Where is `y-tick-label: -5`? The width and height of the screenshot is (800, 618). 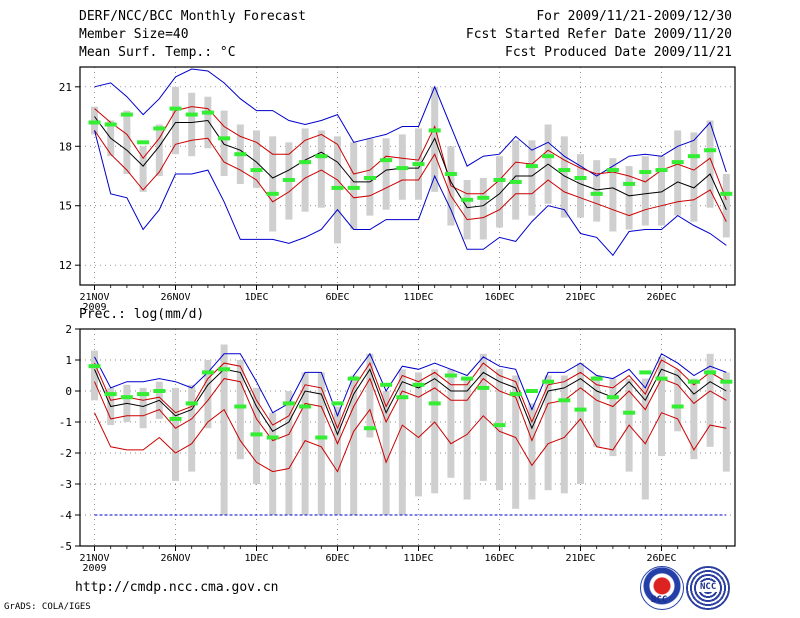
y-tick-label: -5 is located at coordinates (65, 546).